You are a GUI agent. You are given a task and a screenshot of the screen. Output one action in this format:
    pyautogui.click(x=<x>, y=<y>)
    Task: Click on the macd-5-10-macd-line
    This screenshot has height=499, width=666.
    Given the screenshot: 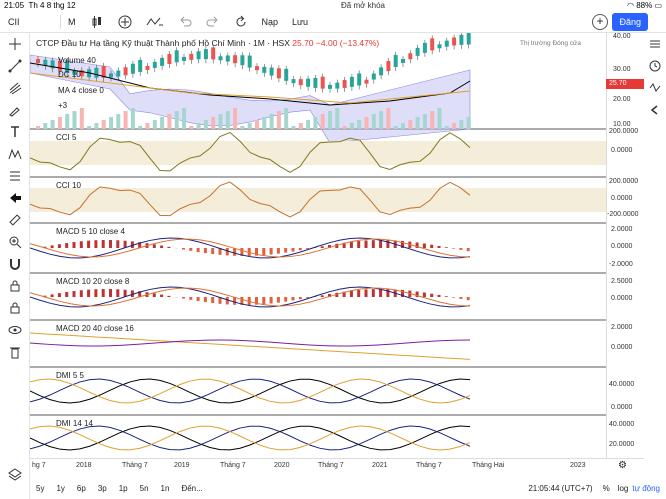 What is the action you would take?
    pyautogui.click(x=250, y=248)
    